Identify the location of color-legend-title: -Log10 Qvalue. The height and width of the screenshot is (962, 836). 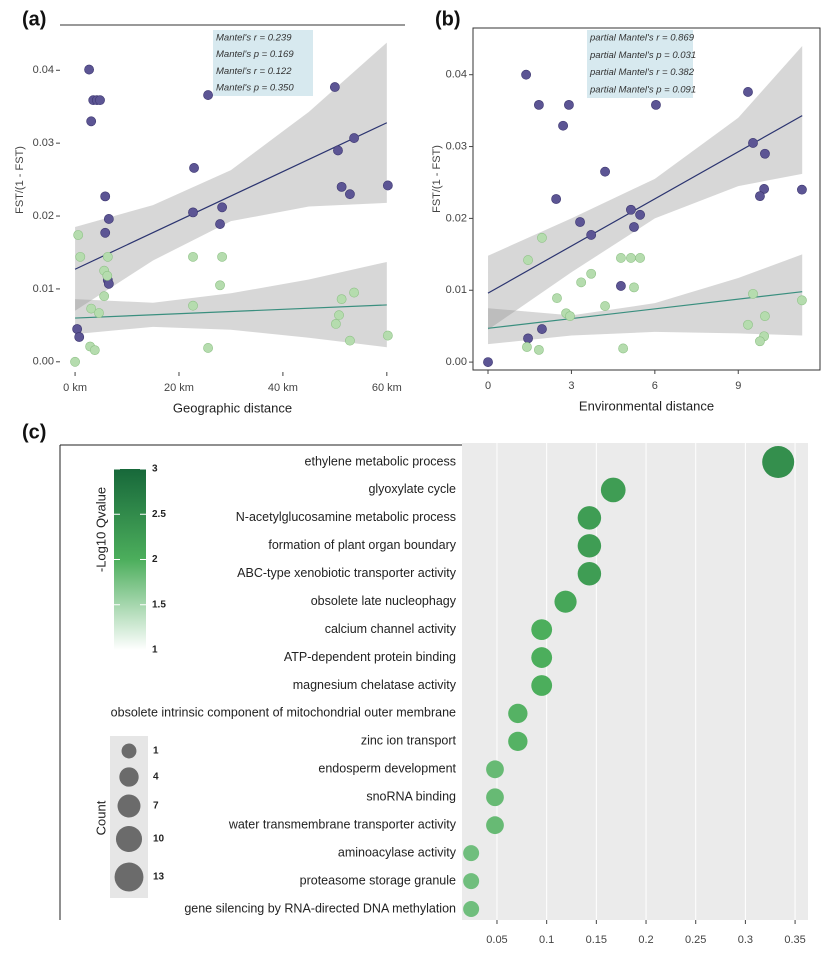
(100, 529).